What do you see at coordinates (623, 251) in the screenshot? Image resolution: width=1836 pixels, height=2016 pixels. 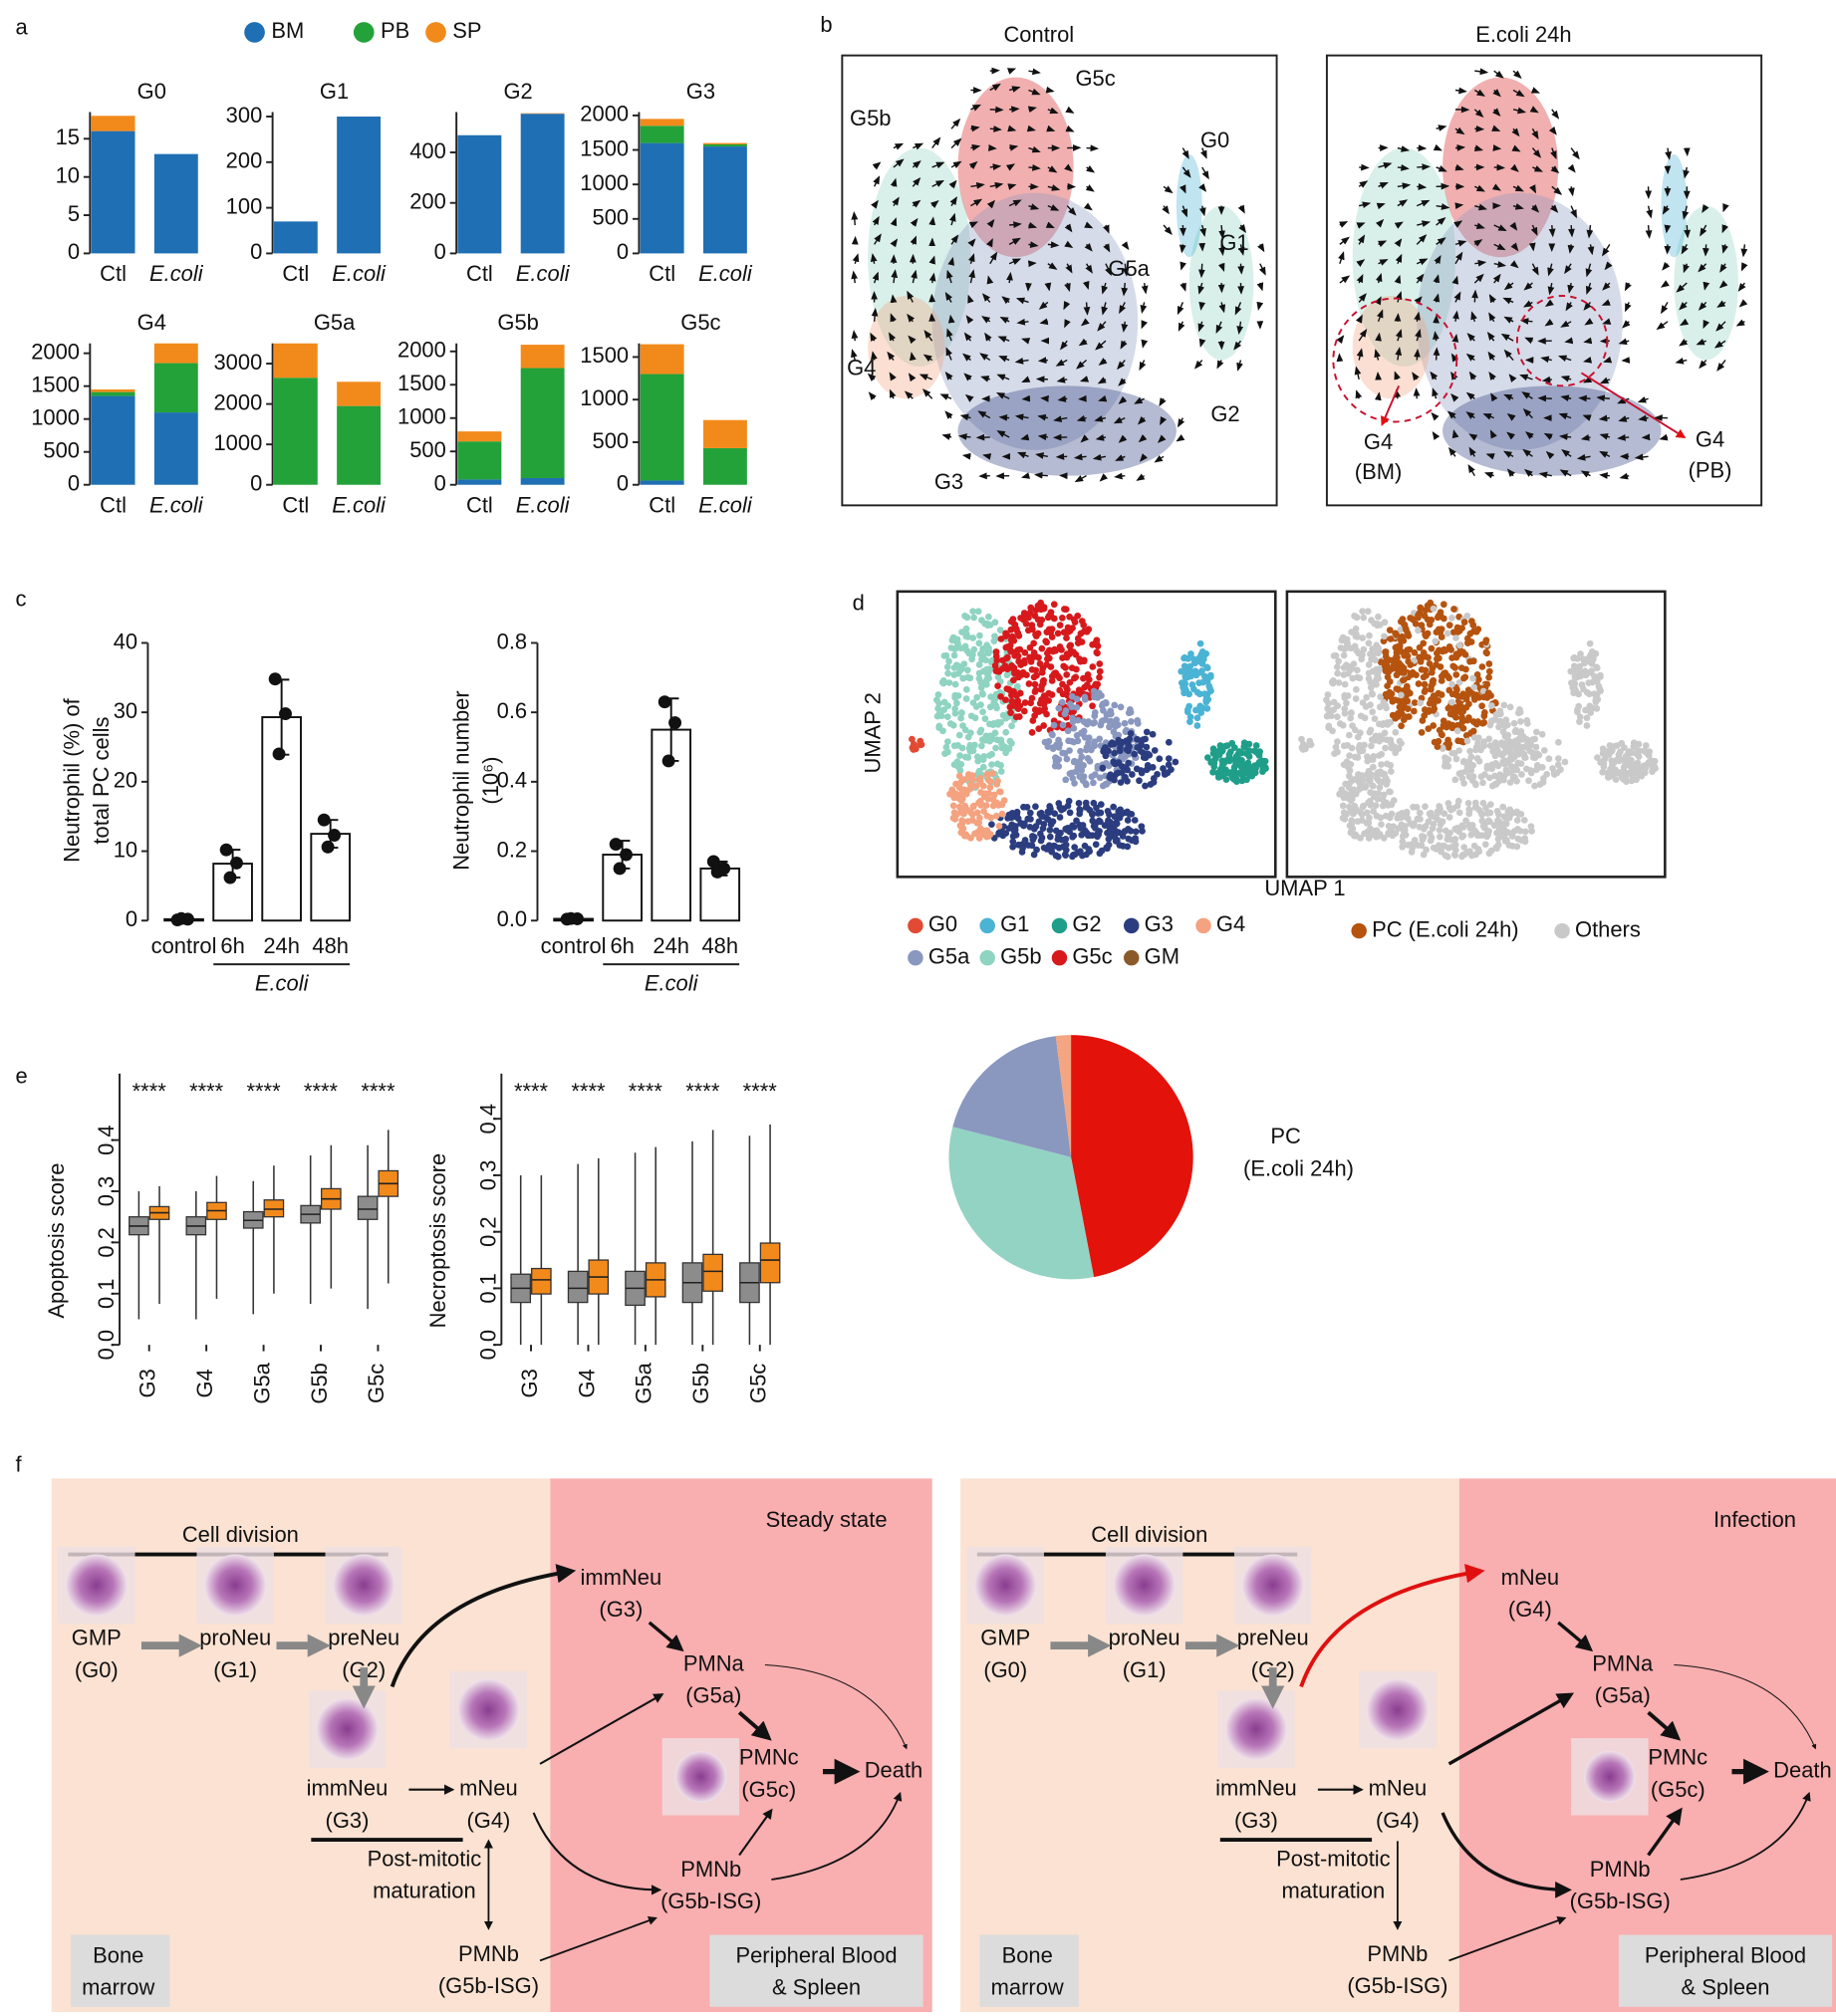 I see `y-tick-label: 0` at bounding box center [623, 251].